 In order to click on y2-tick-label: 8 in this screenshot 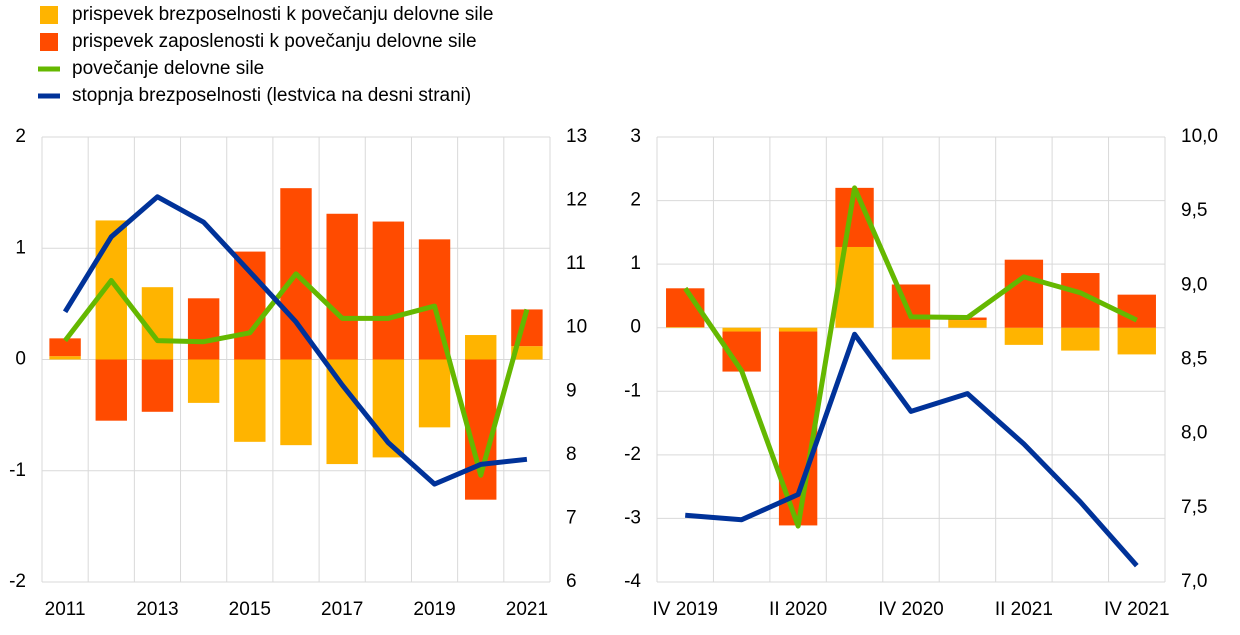, I will do `click(571, 454)`.